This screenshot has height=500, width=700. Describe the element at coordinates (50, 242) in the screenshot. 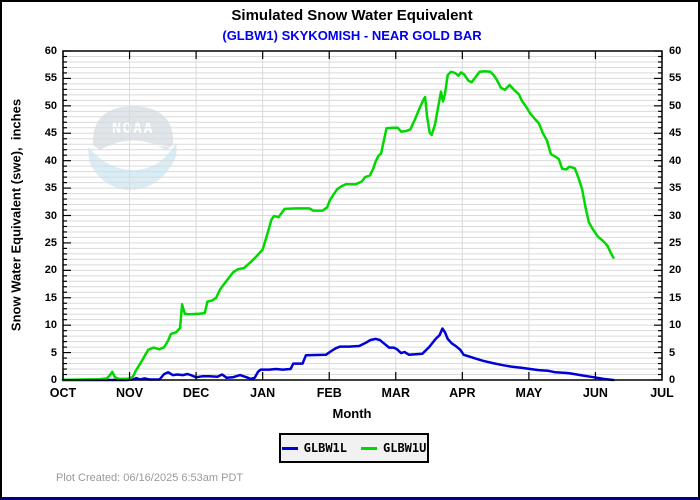

I see `y-tick-label-left: 25` at that location.